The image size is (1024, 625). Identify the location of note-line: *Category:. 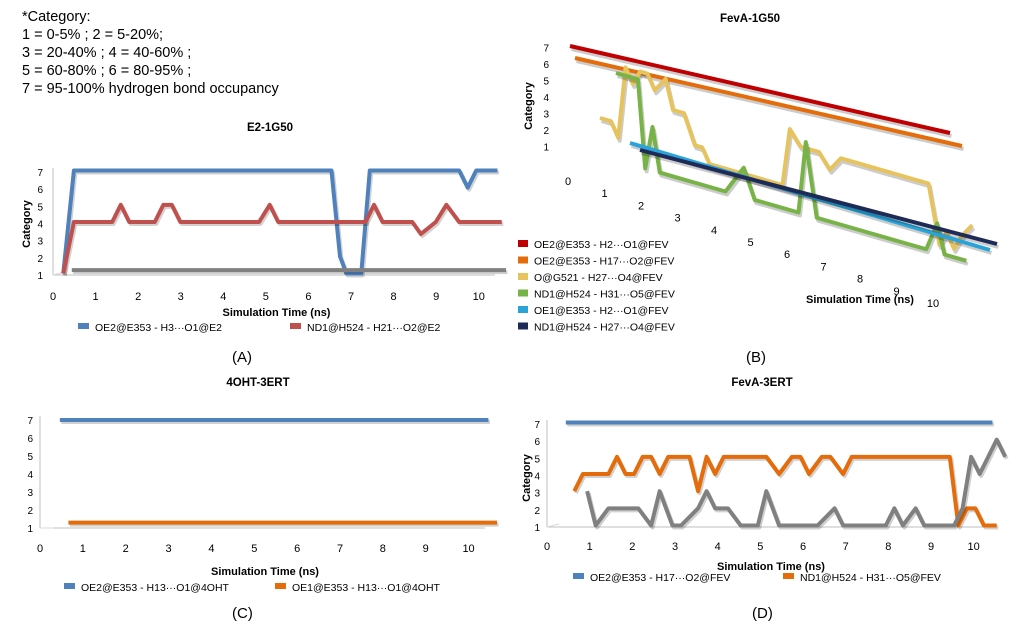
(56, 17).